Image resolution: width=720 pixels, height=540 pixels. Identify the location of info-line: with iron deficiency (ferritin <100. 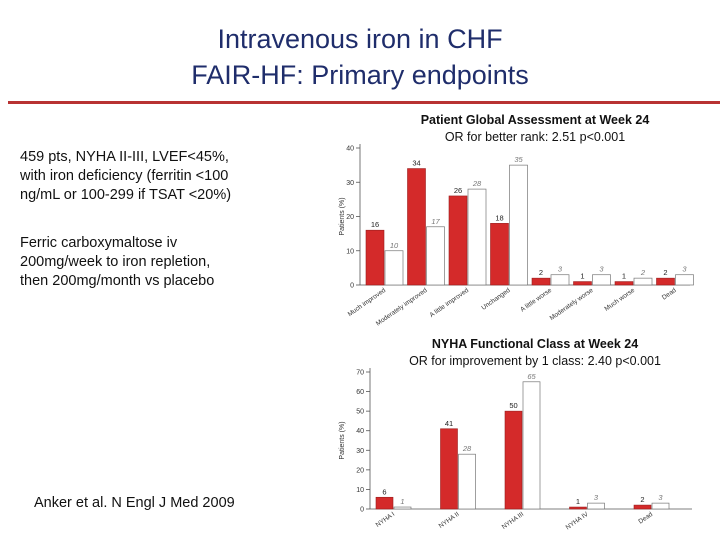
(124, 176).